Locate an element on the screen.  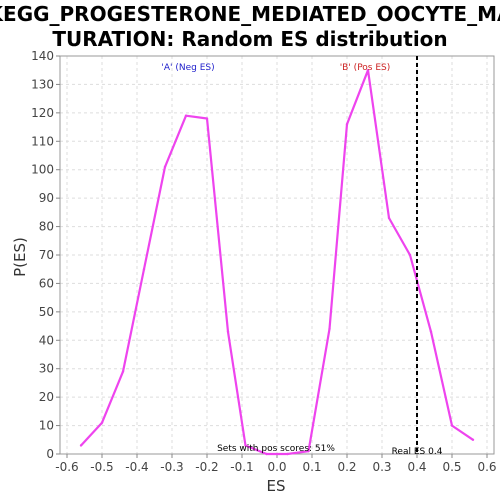
x-tick-label: 0.3 is located at coordinates (381, 467).